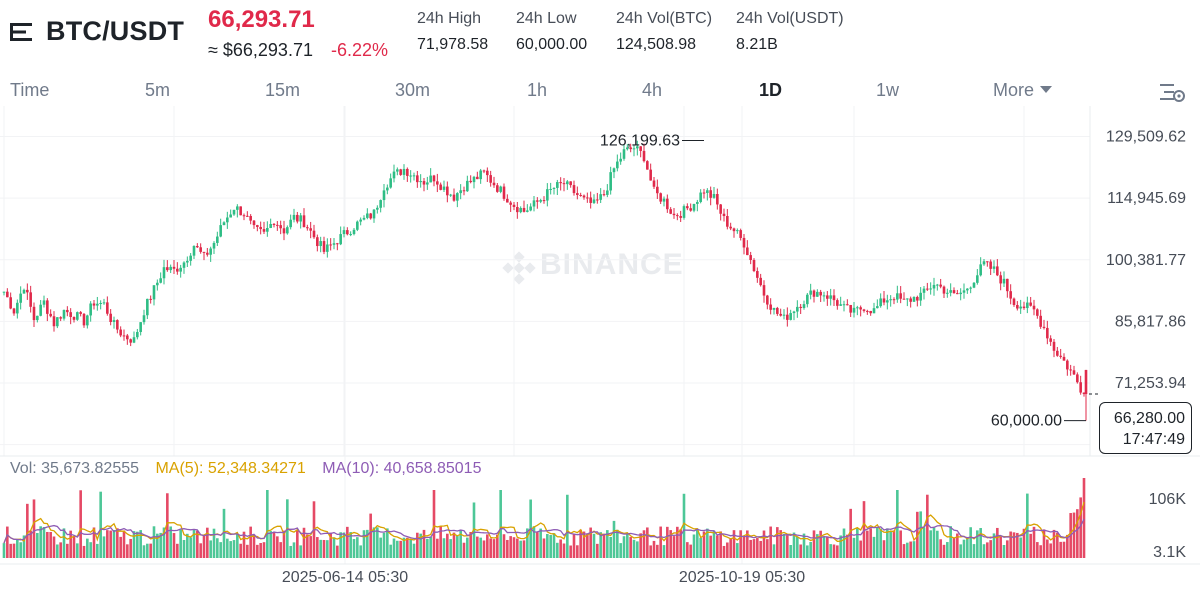 The height and width of the screenshot is (602, 1200). Describe the element at coordinates (771, 90) in the screenshot. I see `tab-1d: 1D` at that location.